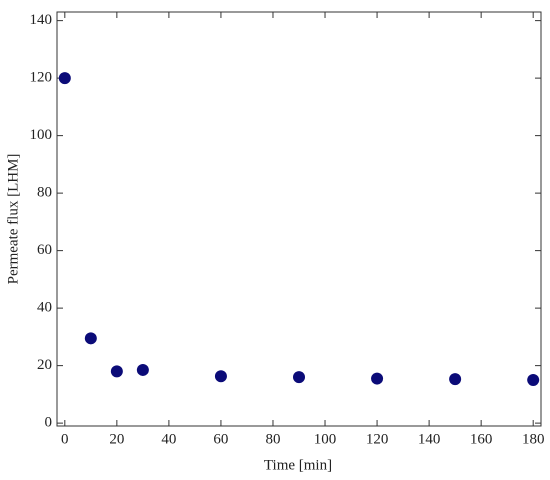 Image resolution: width=550 pixels, height=480 pixels. What do you see at coordinates (41, 78) in the screenshot?
I see `y-tick-label: 120` at bounding box center [41, 78].